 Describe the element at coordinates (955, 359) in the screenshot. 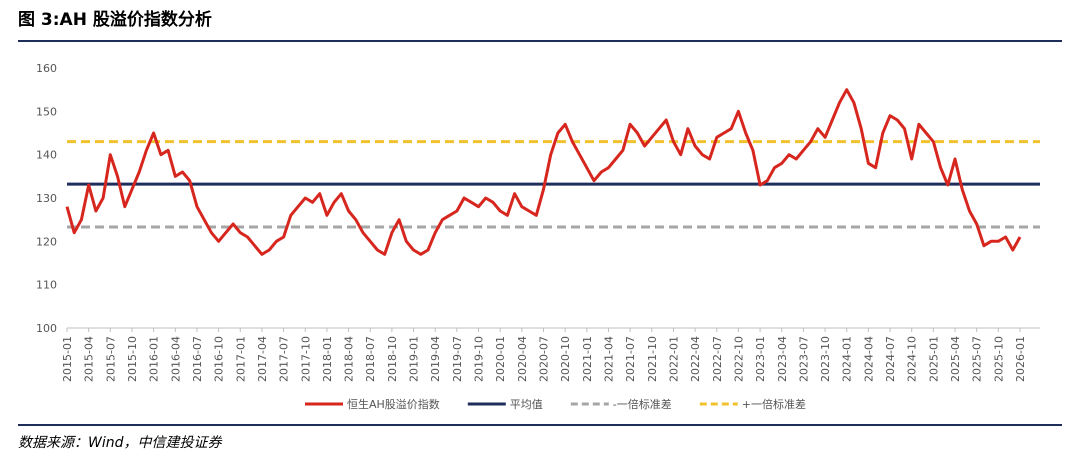

I see `x-tick-label: 2025-04` at that location.